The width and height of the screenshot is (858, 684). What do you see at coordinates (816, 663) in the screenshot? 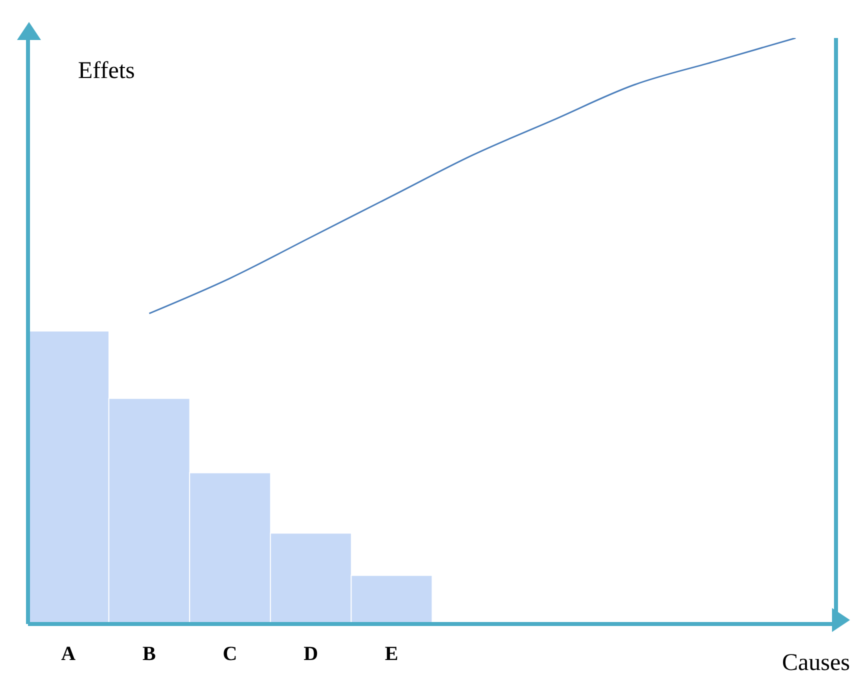
I see `x-axis-title: Causes` at bounding box center [816, 663].